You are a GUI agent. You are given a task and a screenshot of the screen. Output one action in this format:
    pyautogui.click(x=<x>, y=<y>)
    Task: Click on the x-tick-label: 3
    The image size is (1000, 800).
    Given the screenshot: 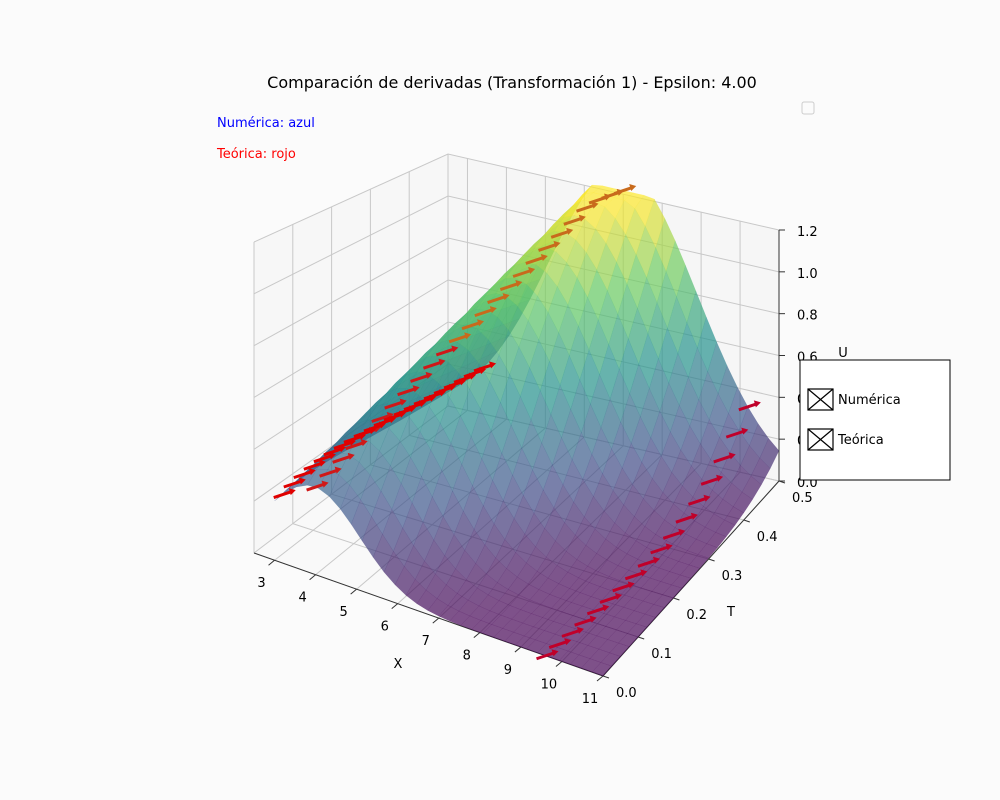 What is the action you would take?
    pyautogui.click(x=261, y=583)
    